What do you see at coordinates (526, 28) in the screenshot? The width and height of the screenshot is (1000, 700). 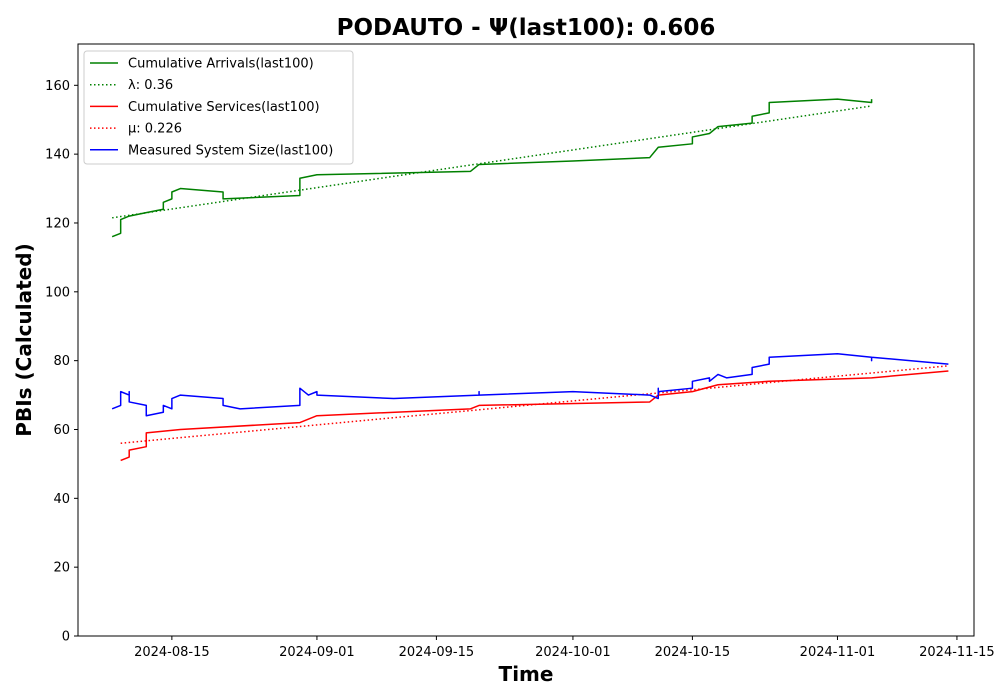 I see `chart-title: PODAUTO - Ψ(last100): 0.606` at bounding box center [526, 28].